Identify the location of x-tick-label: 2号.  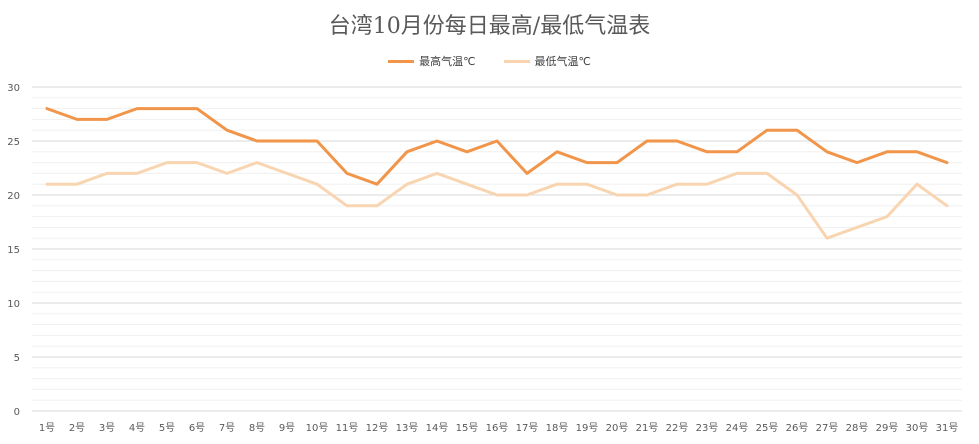
(77, 428).